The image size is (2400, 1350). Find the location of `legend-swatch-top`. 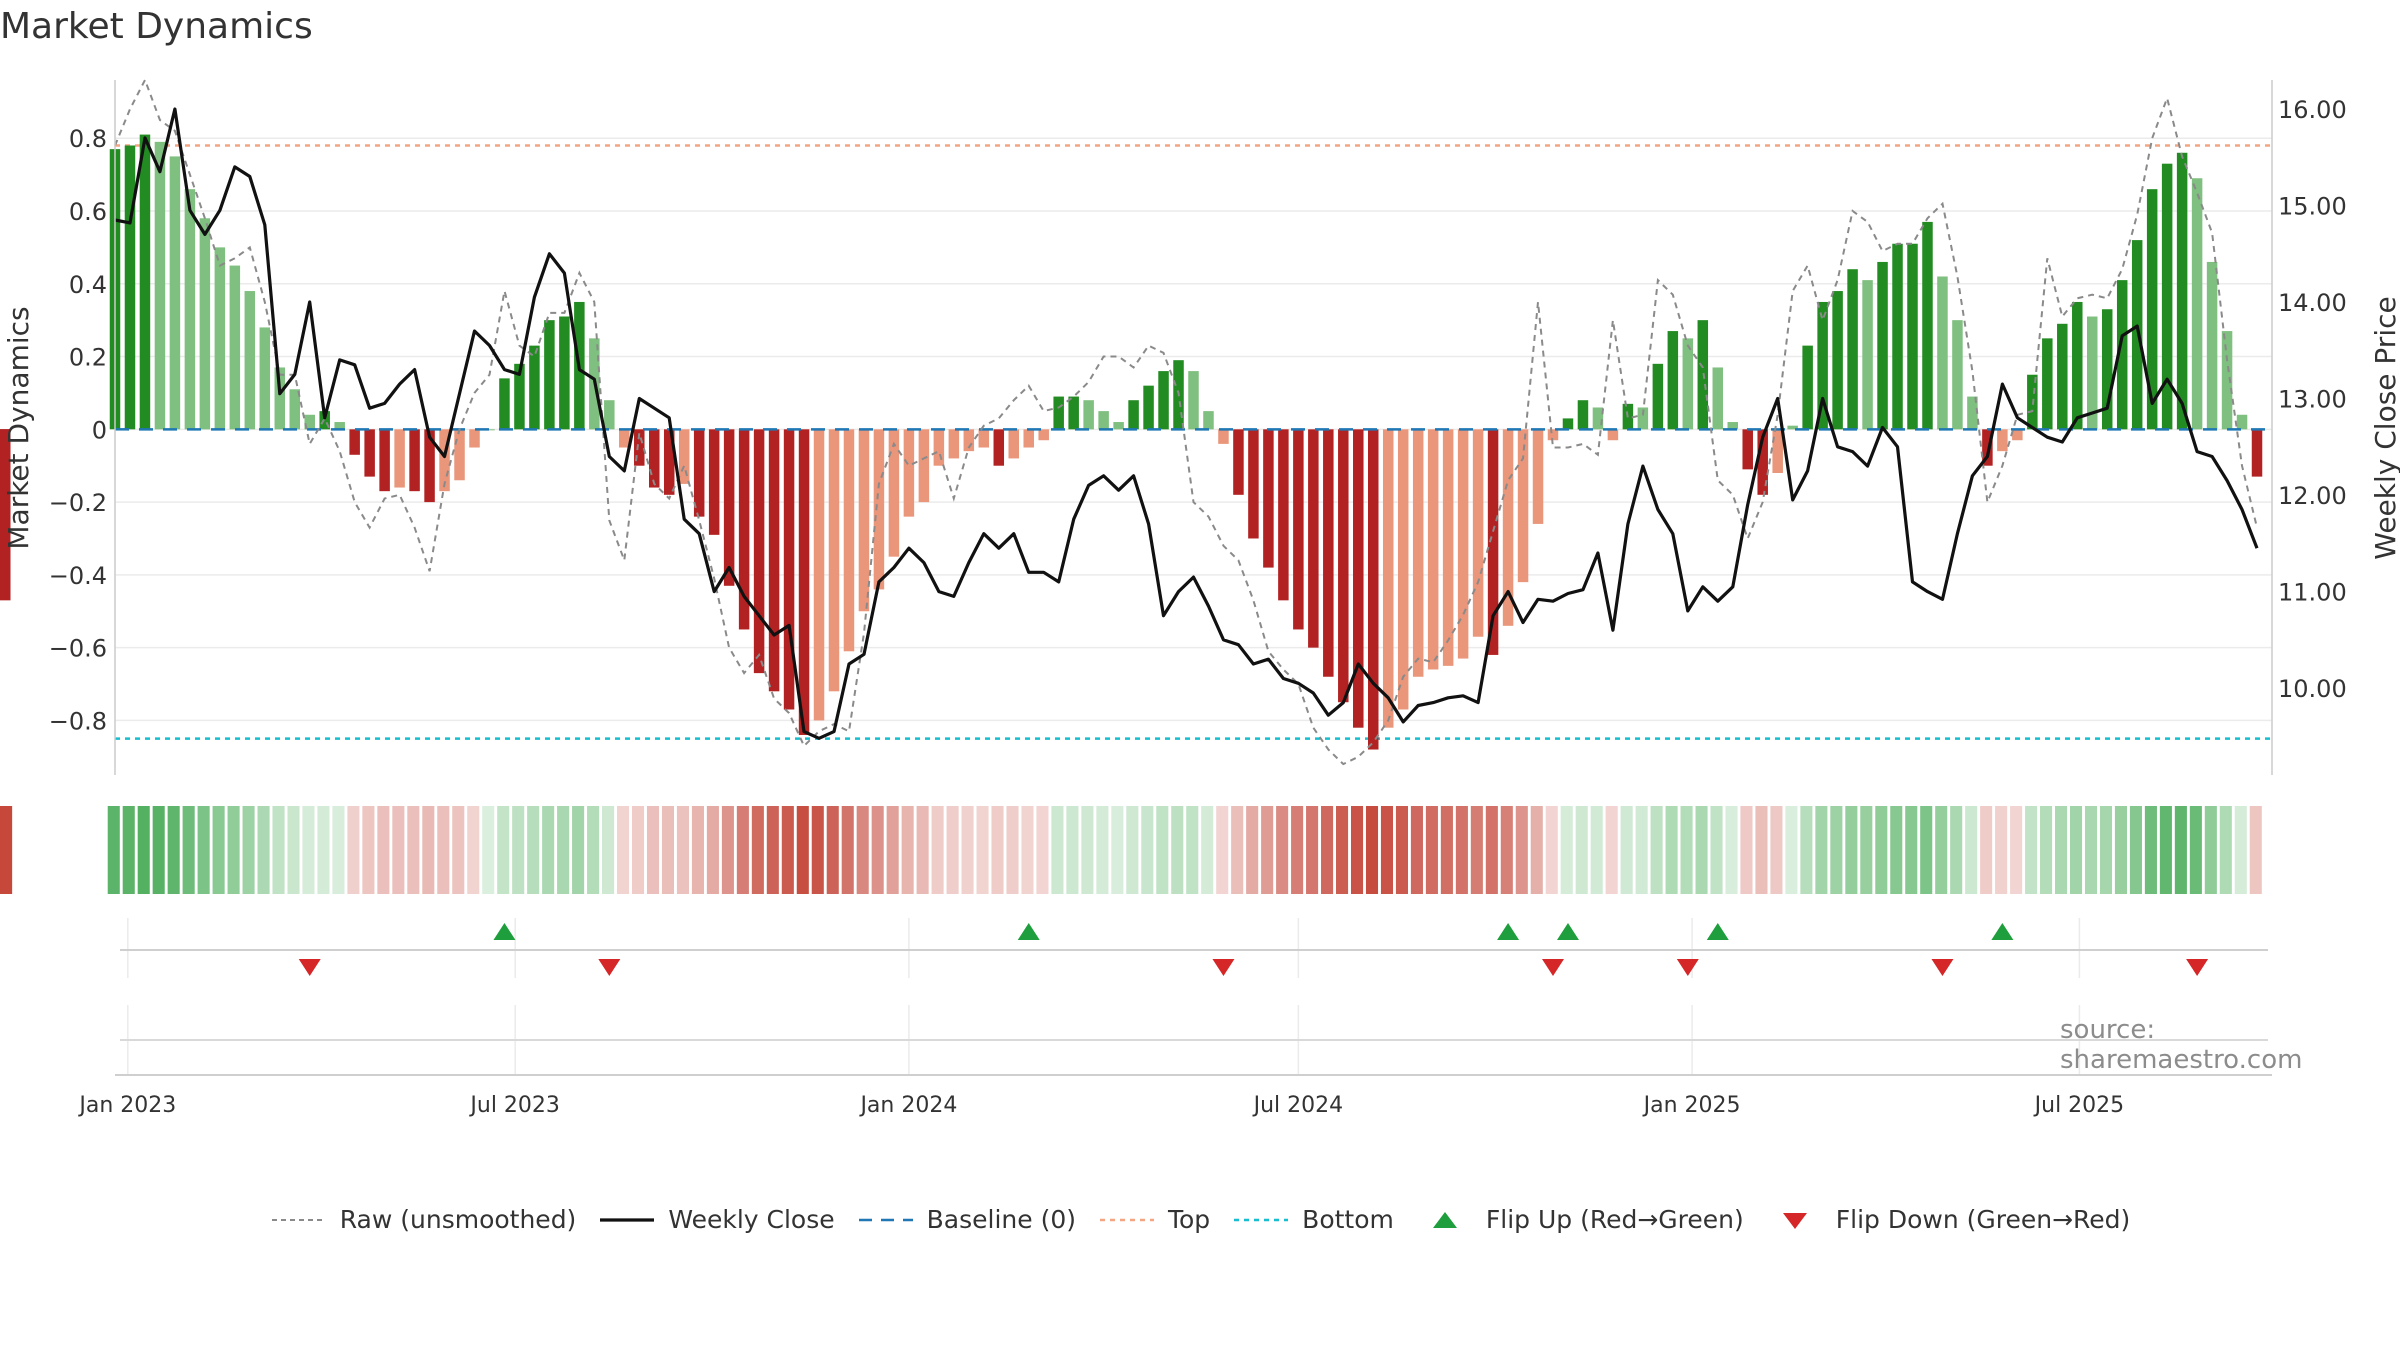

legend-swatch-top is located at coordinates (1126, 1219).